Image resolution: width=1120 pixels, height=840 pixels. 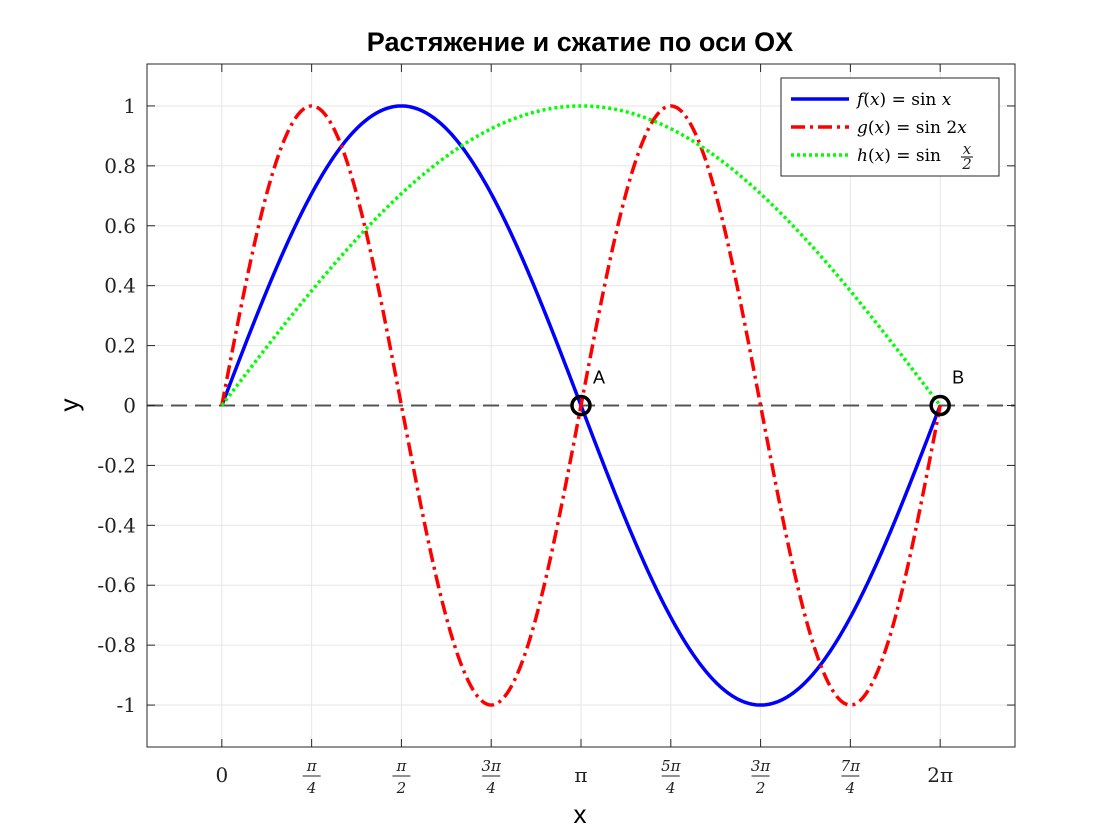 What do you see at coordinates (940, 405) in the screenshot?
I see `annotation-point-b` at bounding box center [940, 405].